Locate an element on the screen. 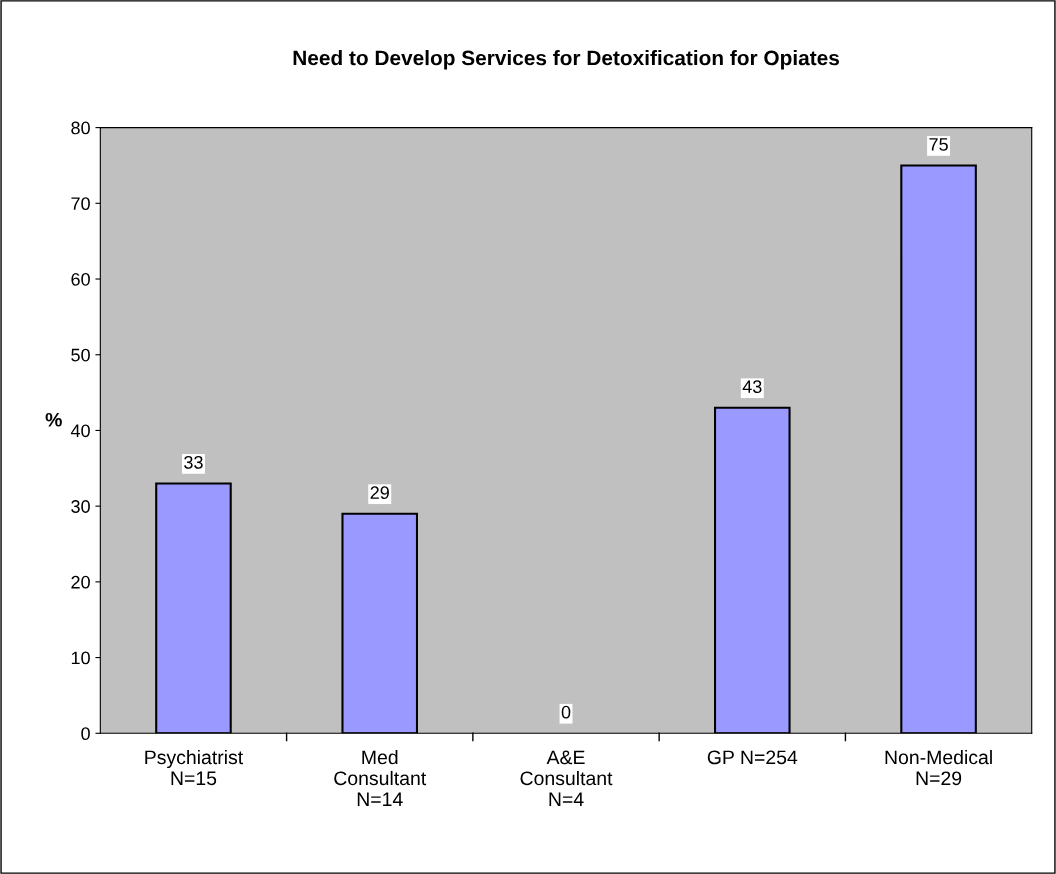  y-tick-label: 50 is located at coordinates (80, 355).